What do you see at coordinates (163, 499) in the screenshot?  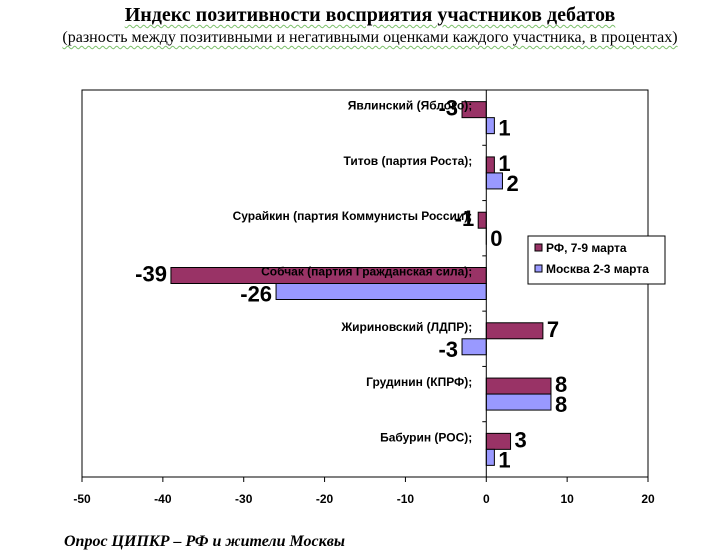 I see `x-tick-label: -40` at bounding box center [163, 499].